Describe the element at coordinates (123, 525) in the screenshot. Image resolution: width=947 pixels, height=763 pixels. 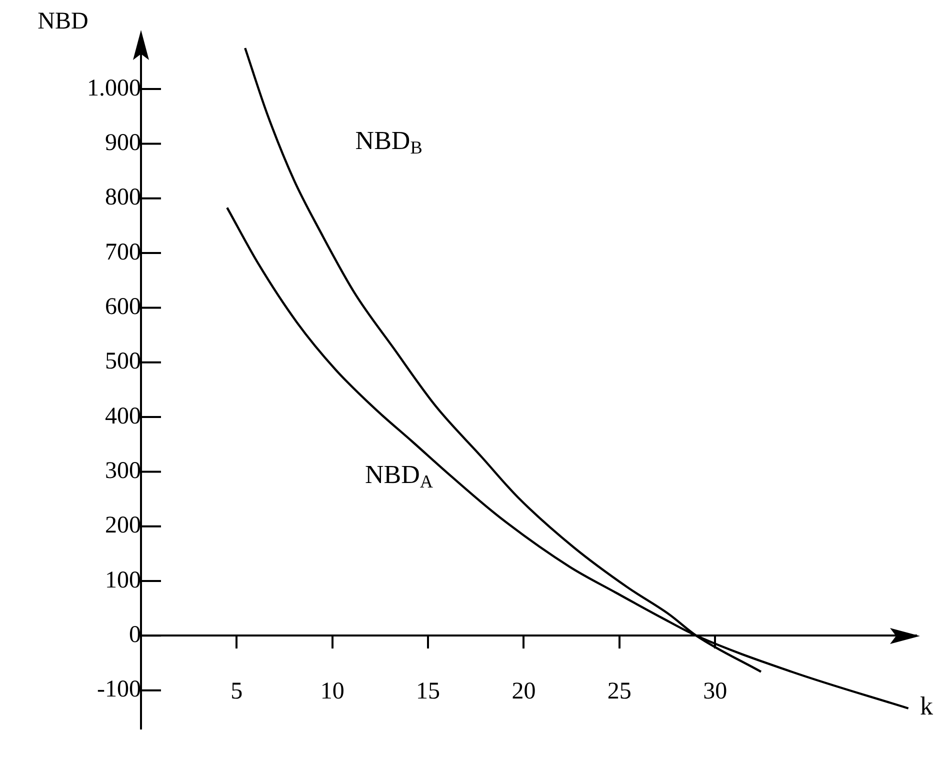
I see `y-tick-label: 200` at that location.